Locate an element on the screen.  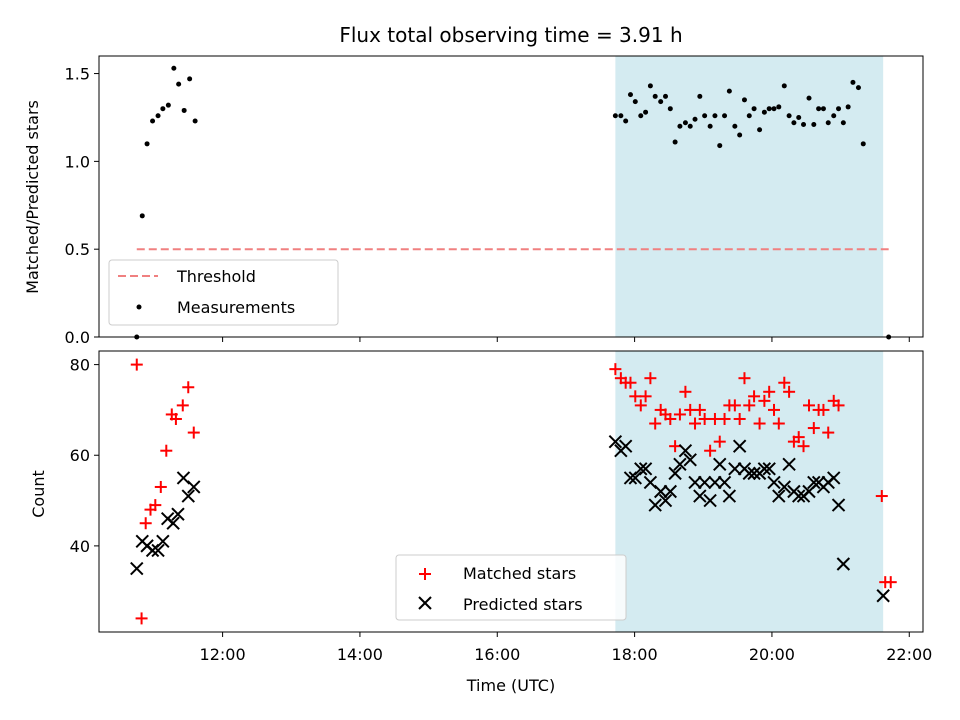
bottom-observing-window is located at coordinates (749, 491).